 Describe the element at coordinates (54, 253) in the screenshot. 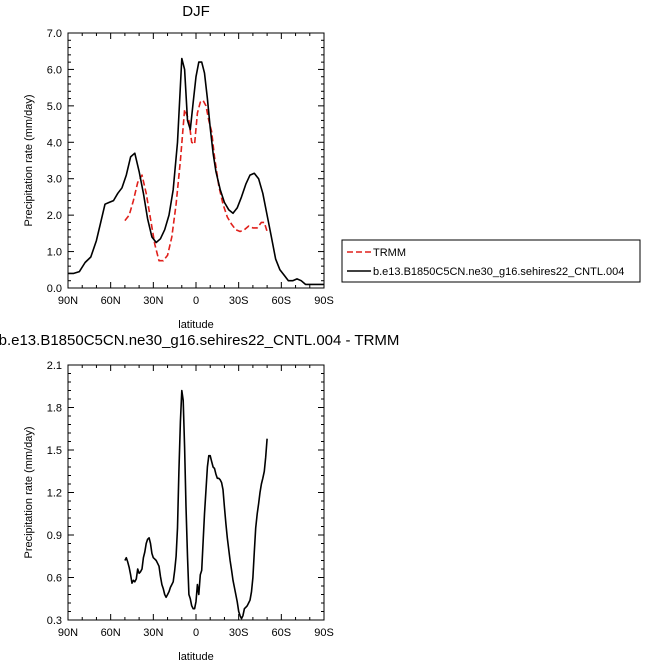

I see `y-tick-label: 1.0` at that location.